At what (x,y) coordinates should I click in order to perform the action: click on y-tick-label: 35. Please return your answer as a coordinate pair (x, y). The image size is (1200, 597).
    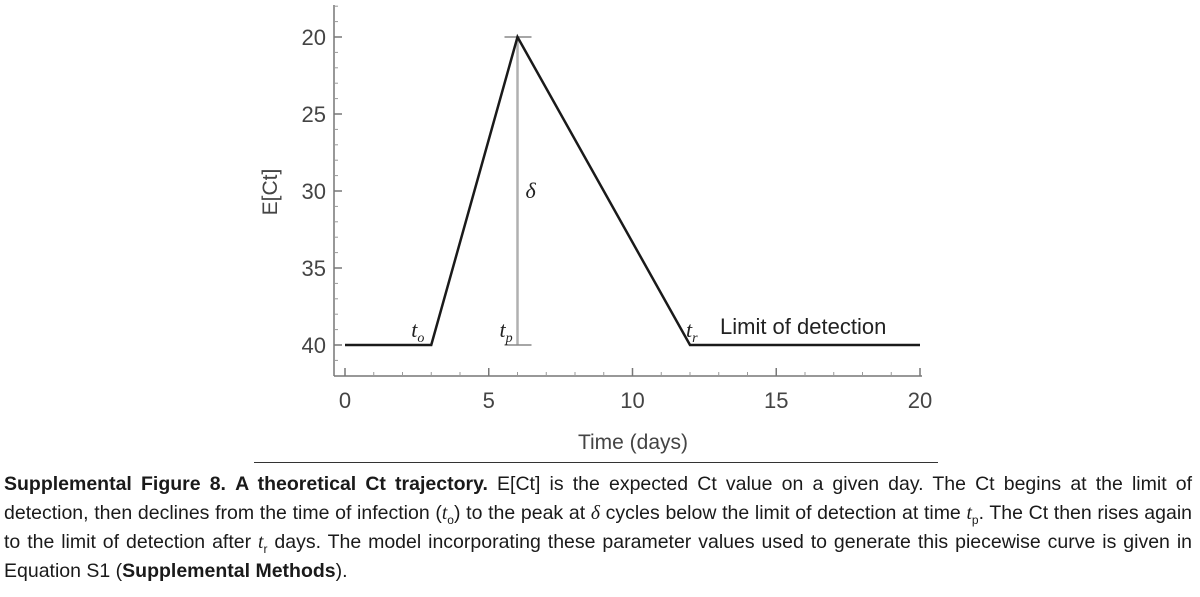
    Looking at the image, I should click on (314, 268).